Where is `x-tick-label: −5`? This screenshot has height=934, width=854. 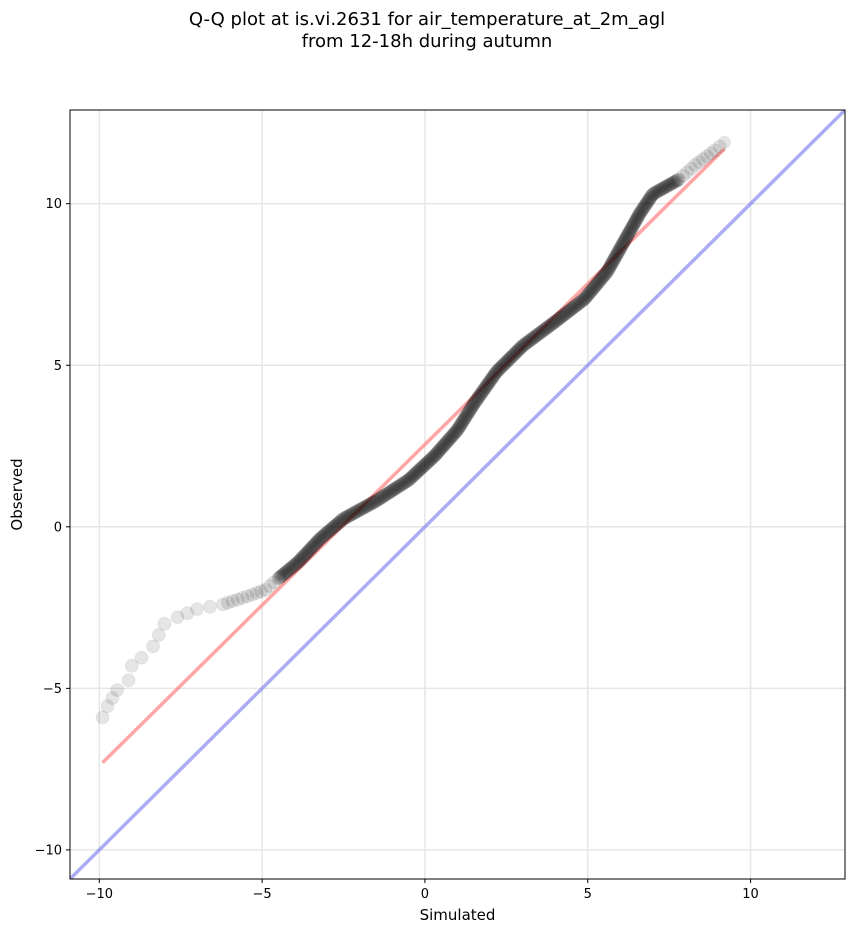
x-tick-label: −5 is located at coordinates (262, 894).